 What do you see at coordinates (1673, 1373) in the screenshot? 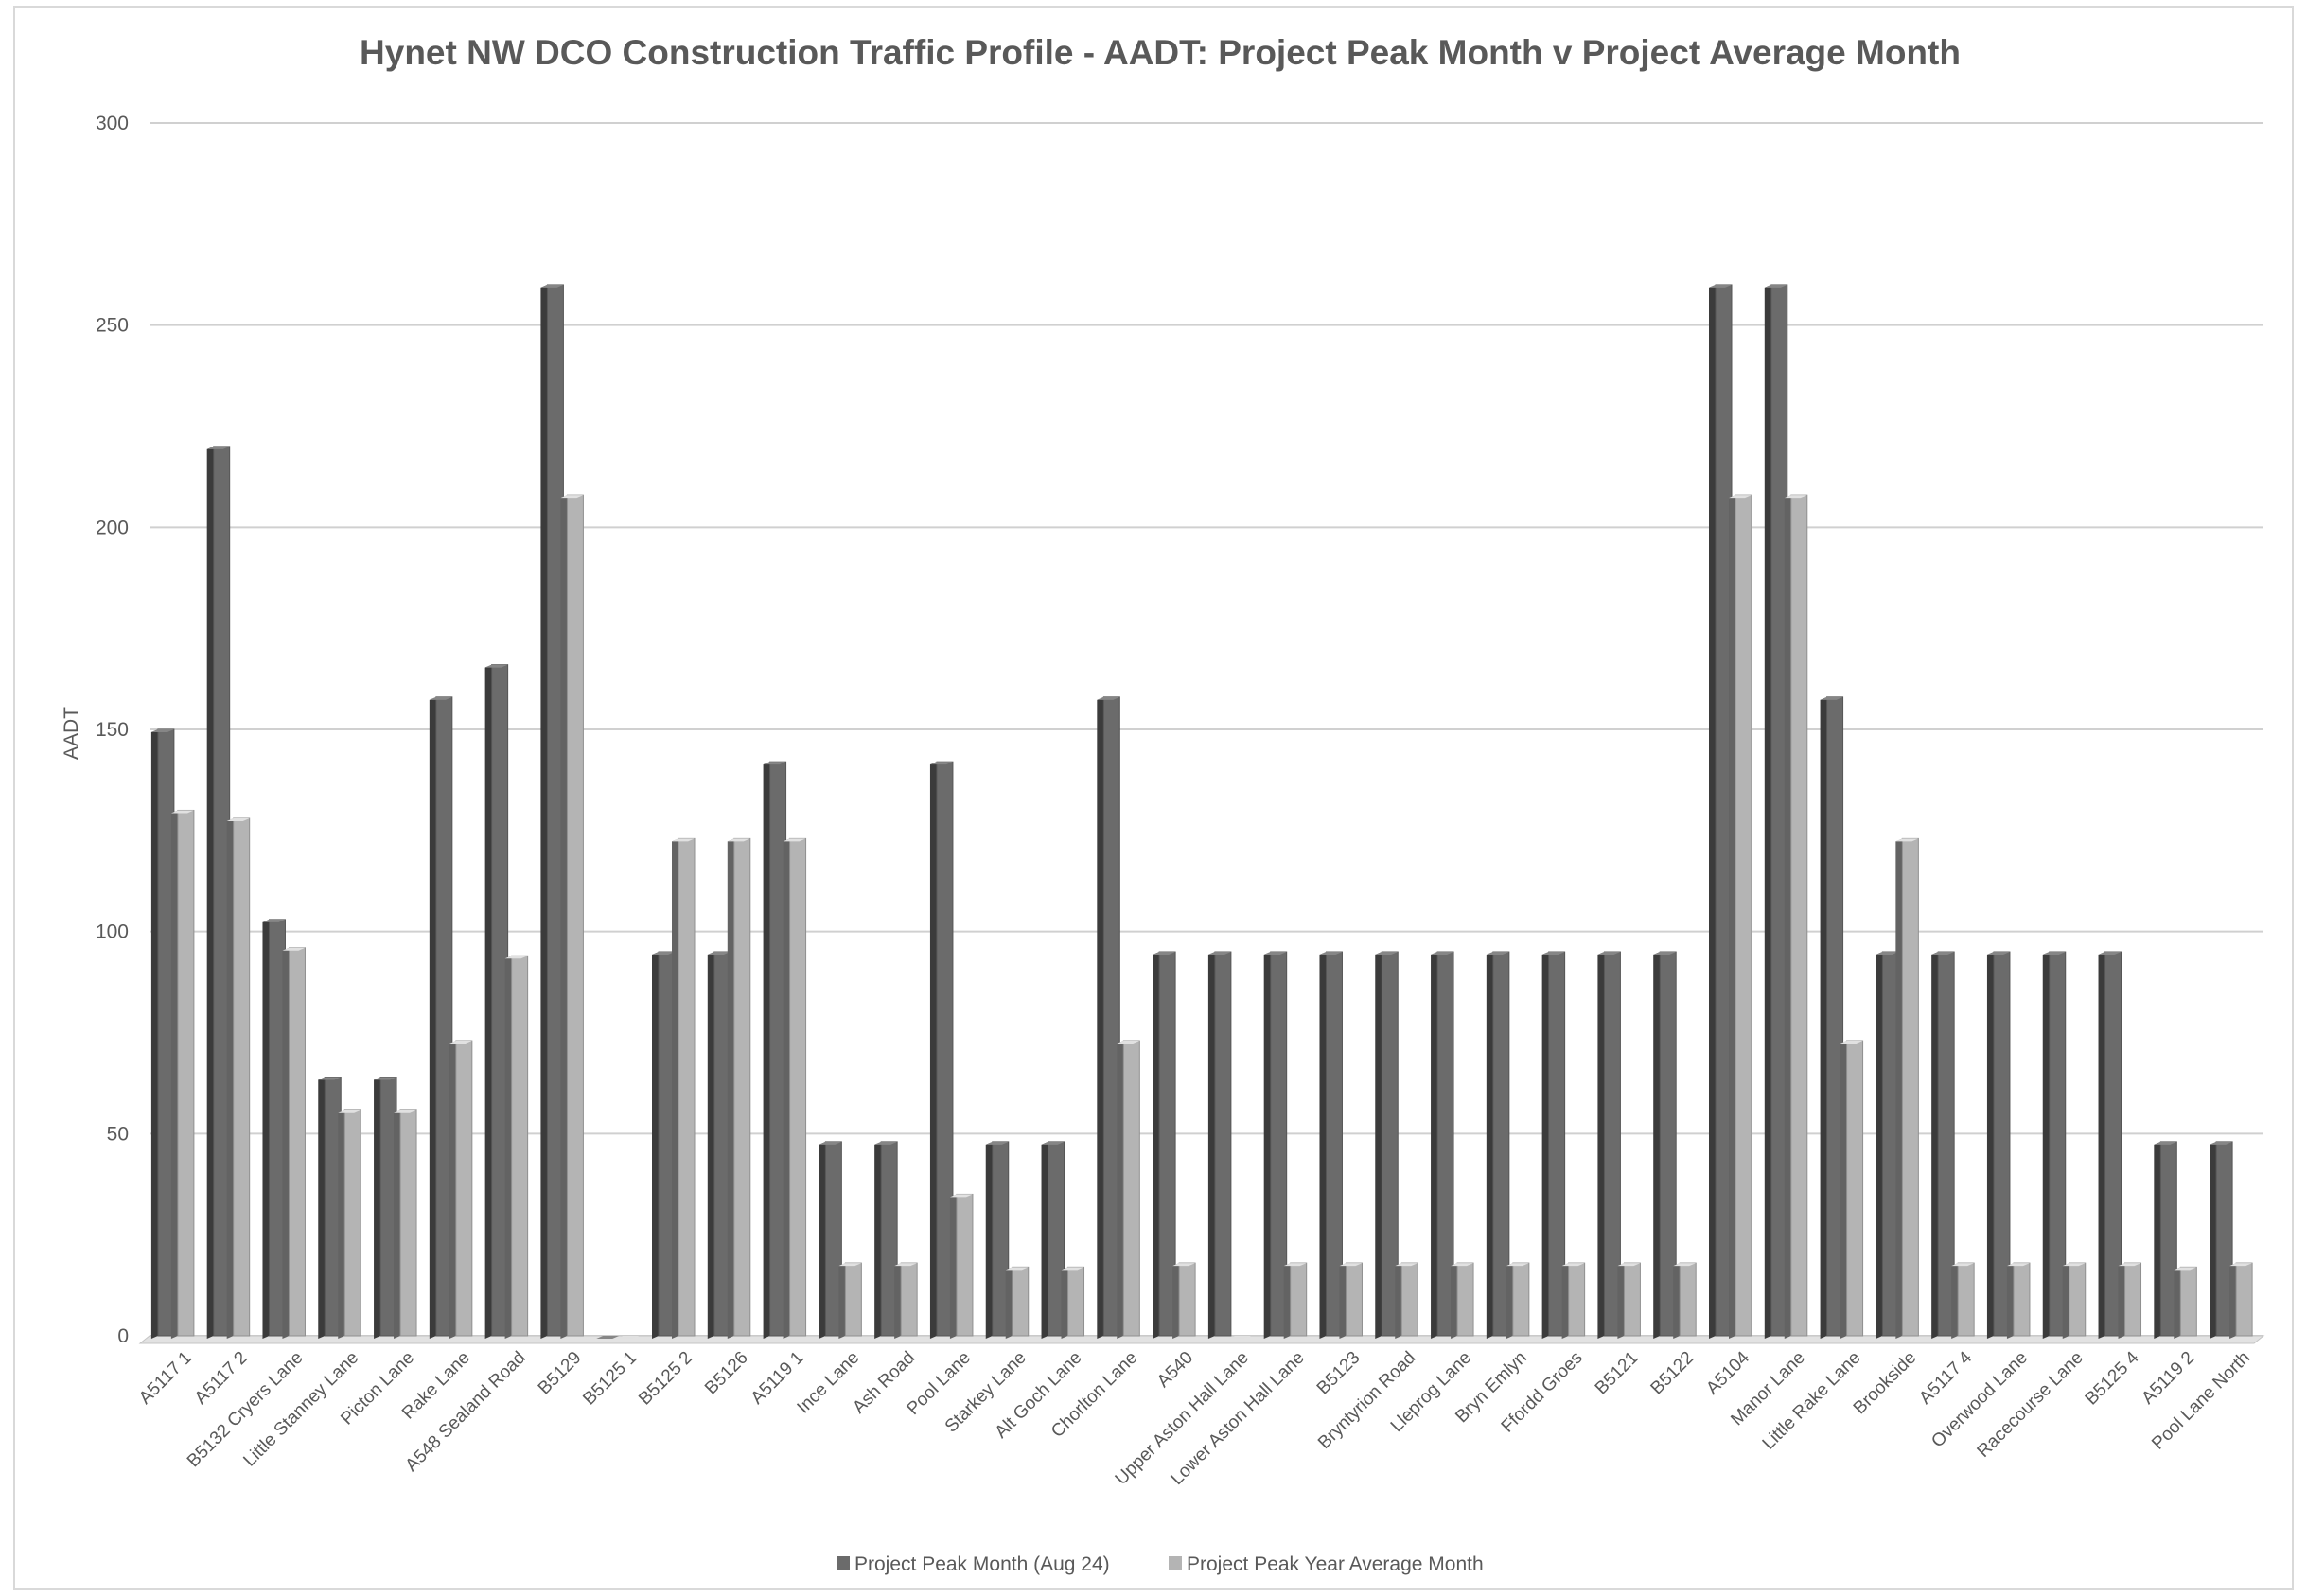
I see `x-tick-label: B5122` at bounding box center [1673, 1373].